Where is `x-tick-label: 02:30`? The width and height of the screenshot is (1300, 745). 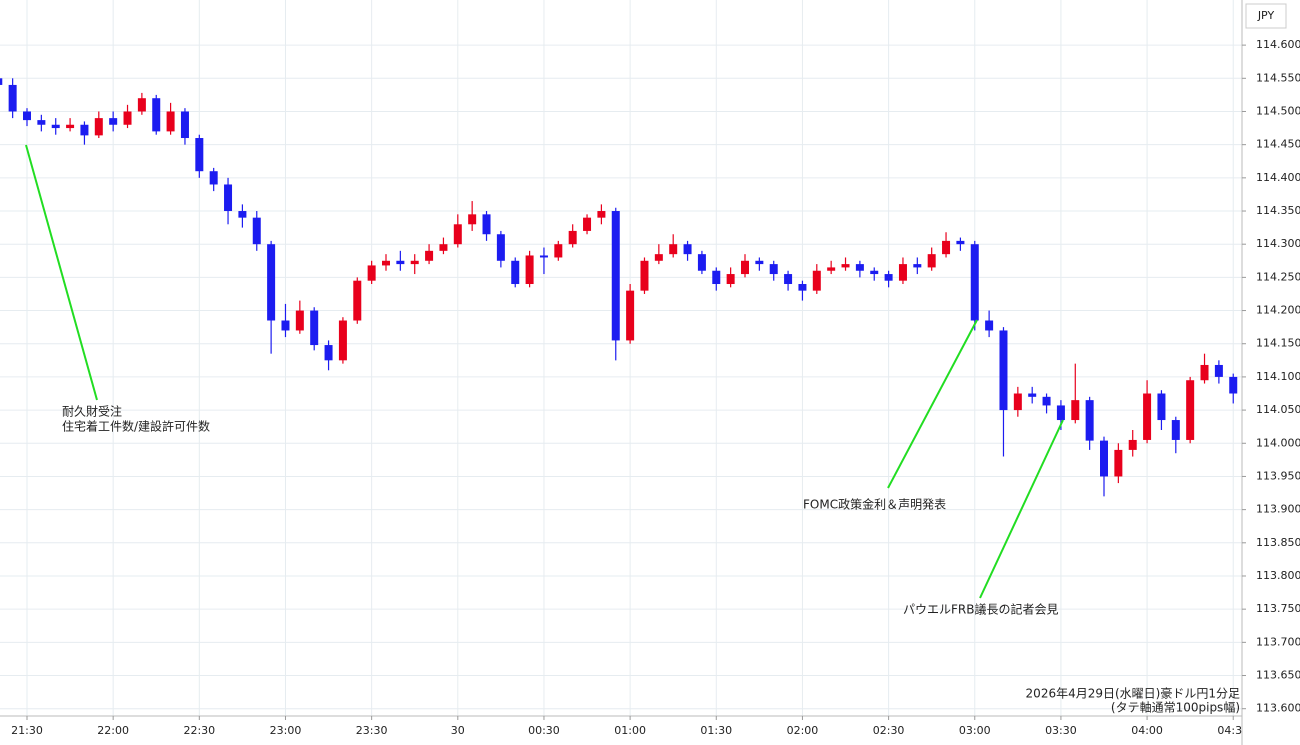
x-tick-label: 02:30 is located at coordinates (889, 730).